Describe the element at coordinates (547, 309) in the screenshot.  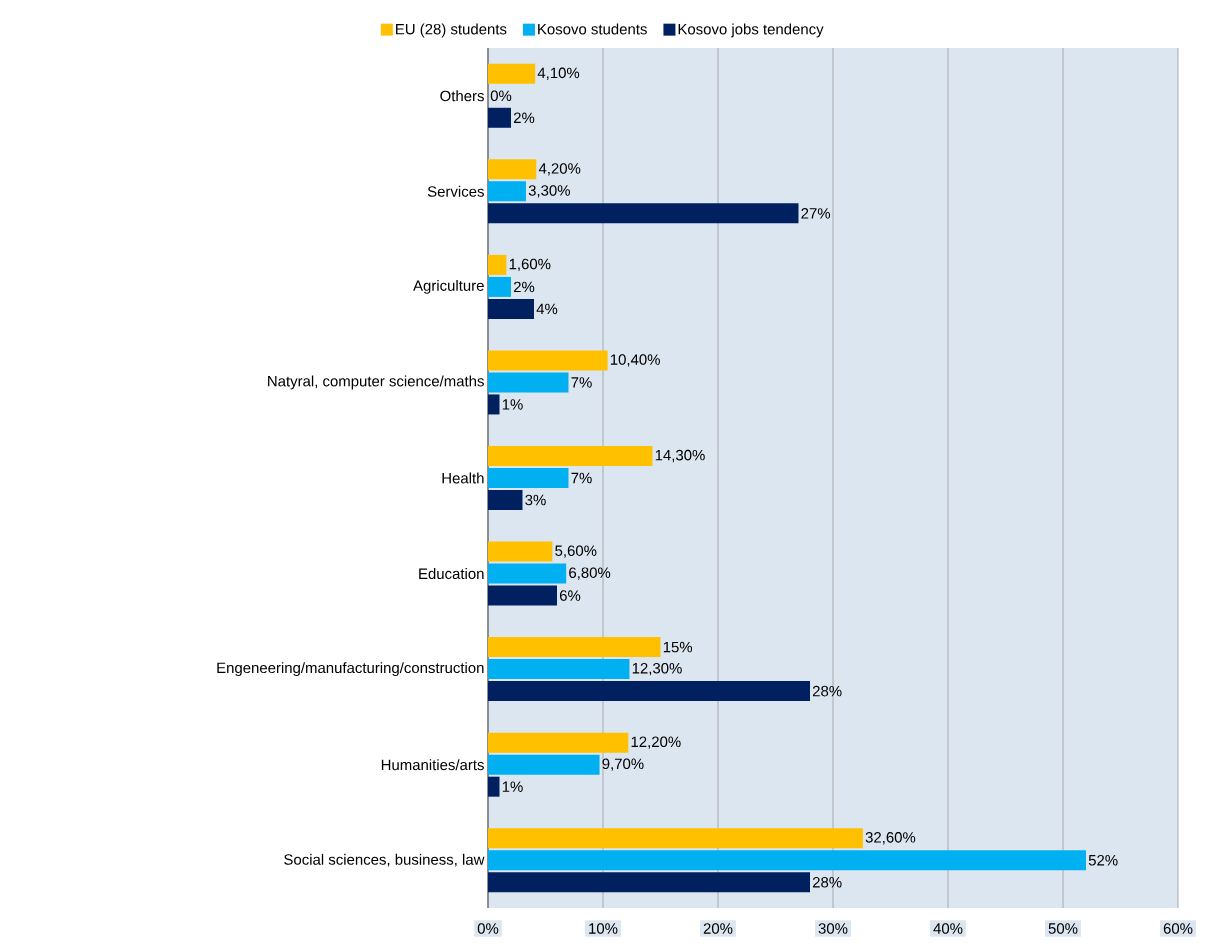
I see `data-label: 4%` at that location.